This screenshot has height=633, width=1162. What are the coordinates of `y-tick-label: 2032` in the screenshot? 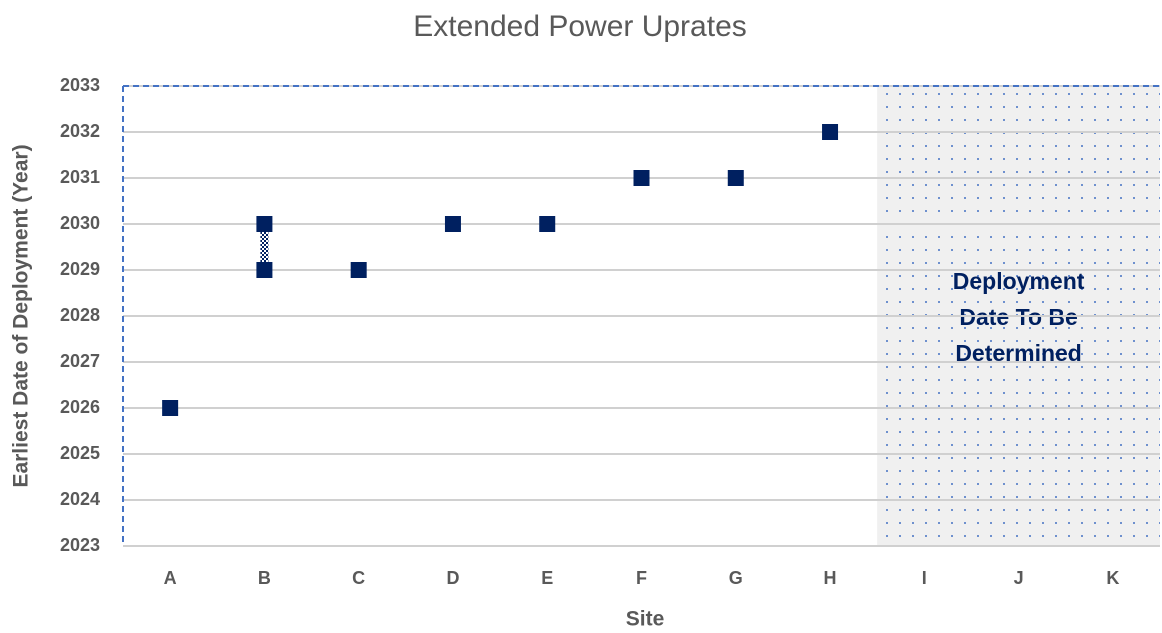 It's located at (80, 131).